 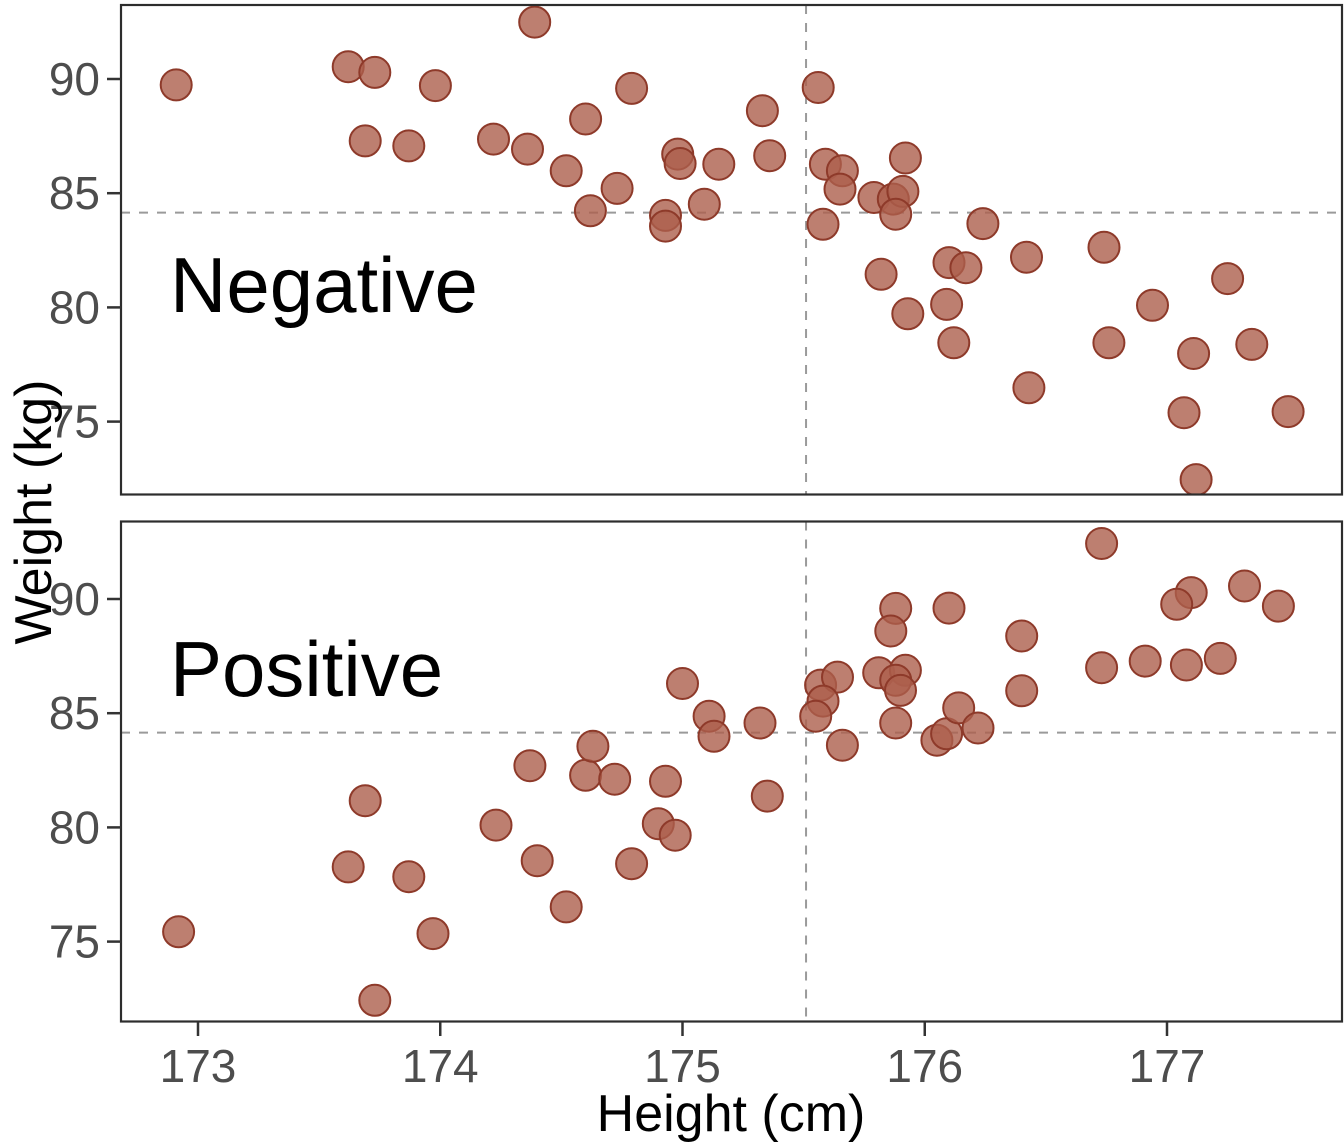 I want to click on x-axis-title: Height (cm), so click(x=731, y=1113).